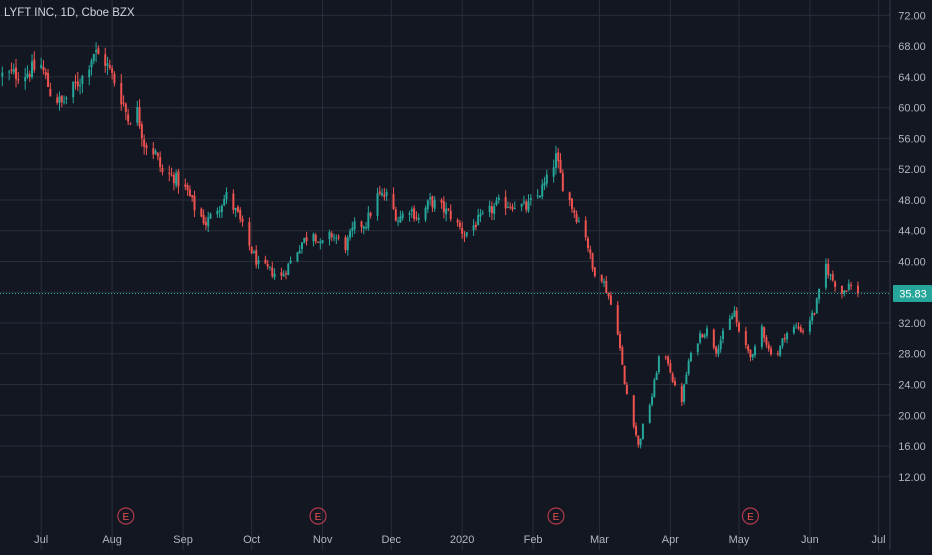  What do you see at coordinates (912, 109) in the screenshot?
I see `price-tick-label: 60.00` at bounding box center [912, 109].